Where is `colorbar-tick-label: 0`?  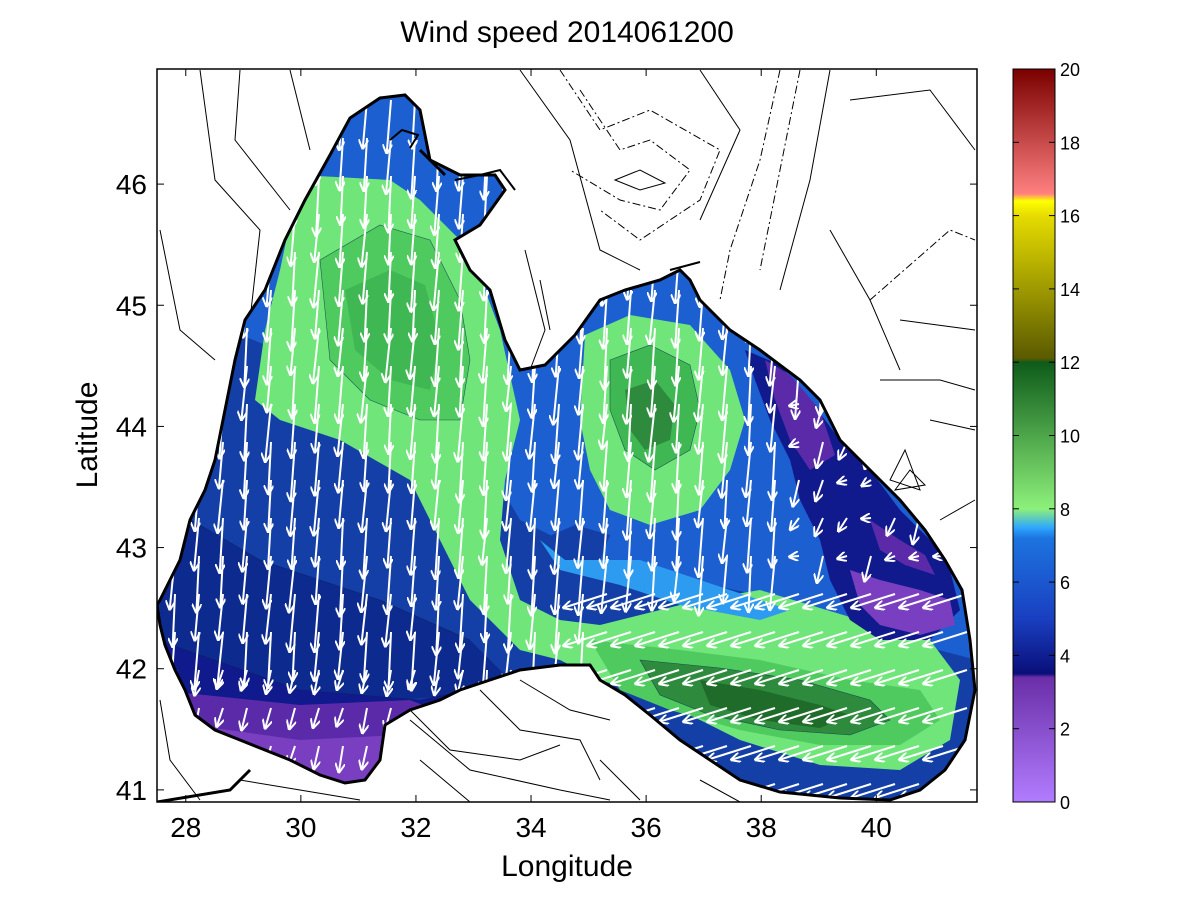 colorbar-tick-label: 0 is located at coordinates (1065, 803).